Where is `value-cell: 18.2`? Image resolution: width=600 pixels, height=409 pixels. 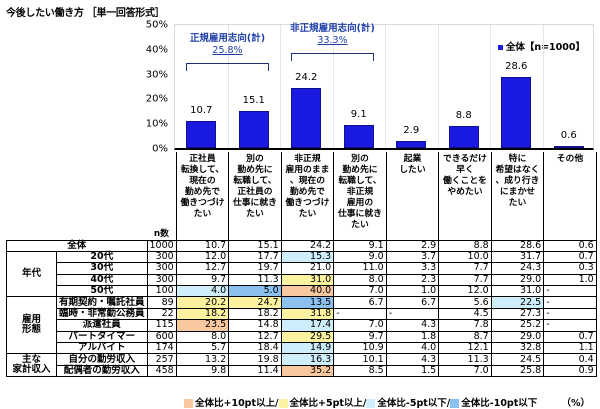
value-cell: 18.2 is located at coordinates (255, 314).